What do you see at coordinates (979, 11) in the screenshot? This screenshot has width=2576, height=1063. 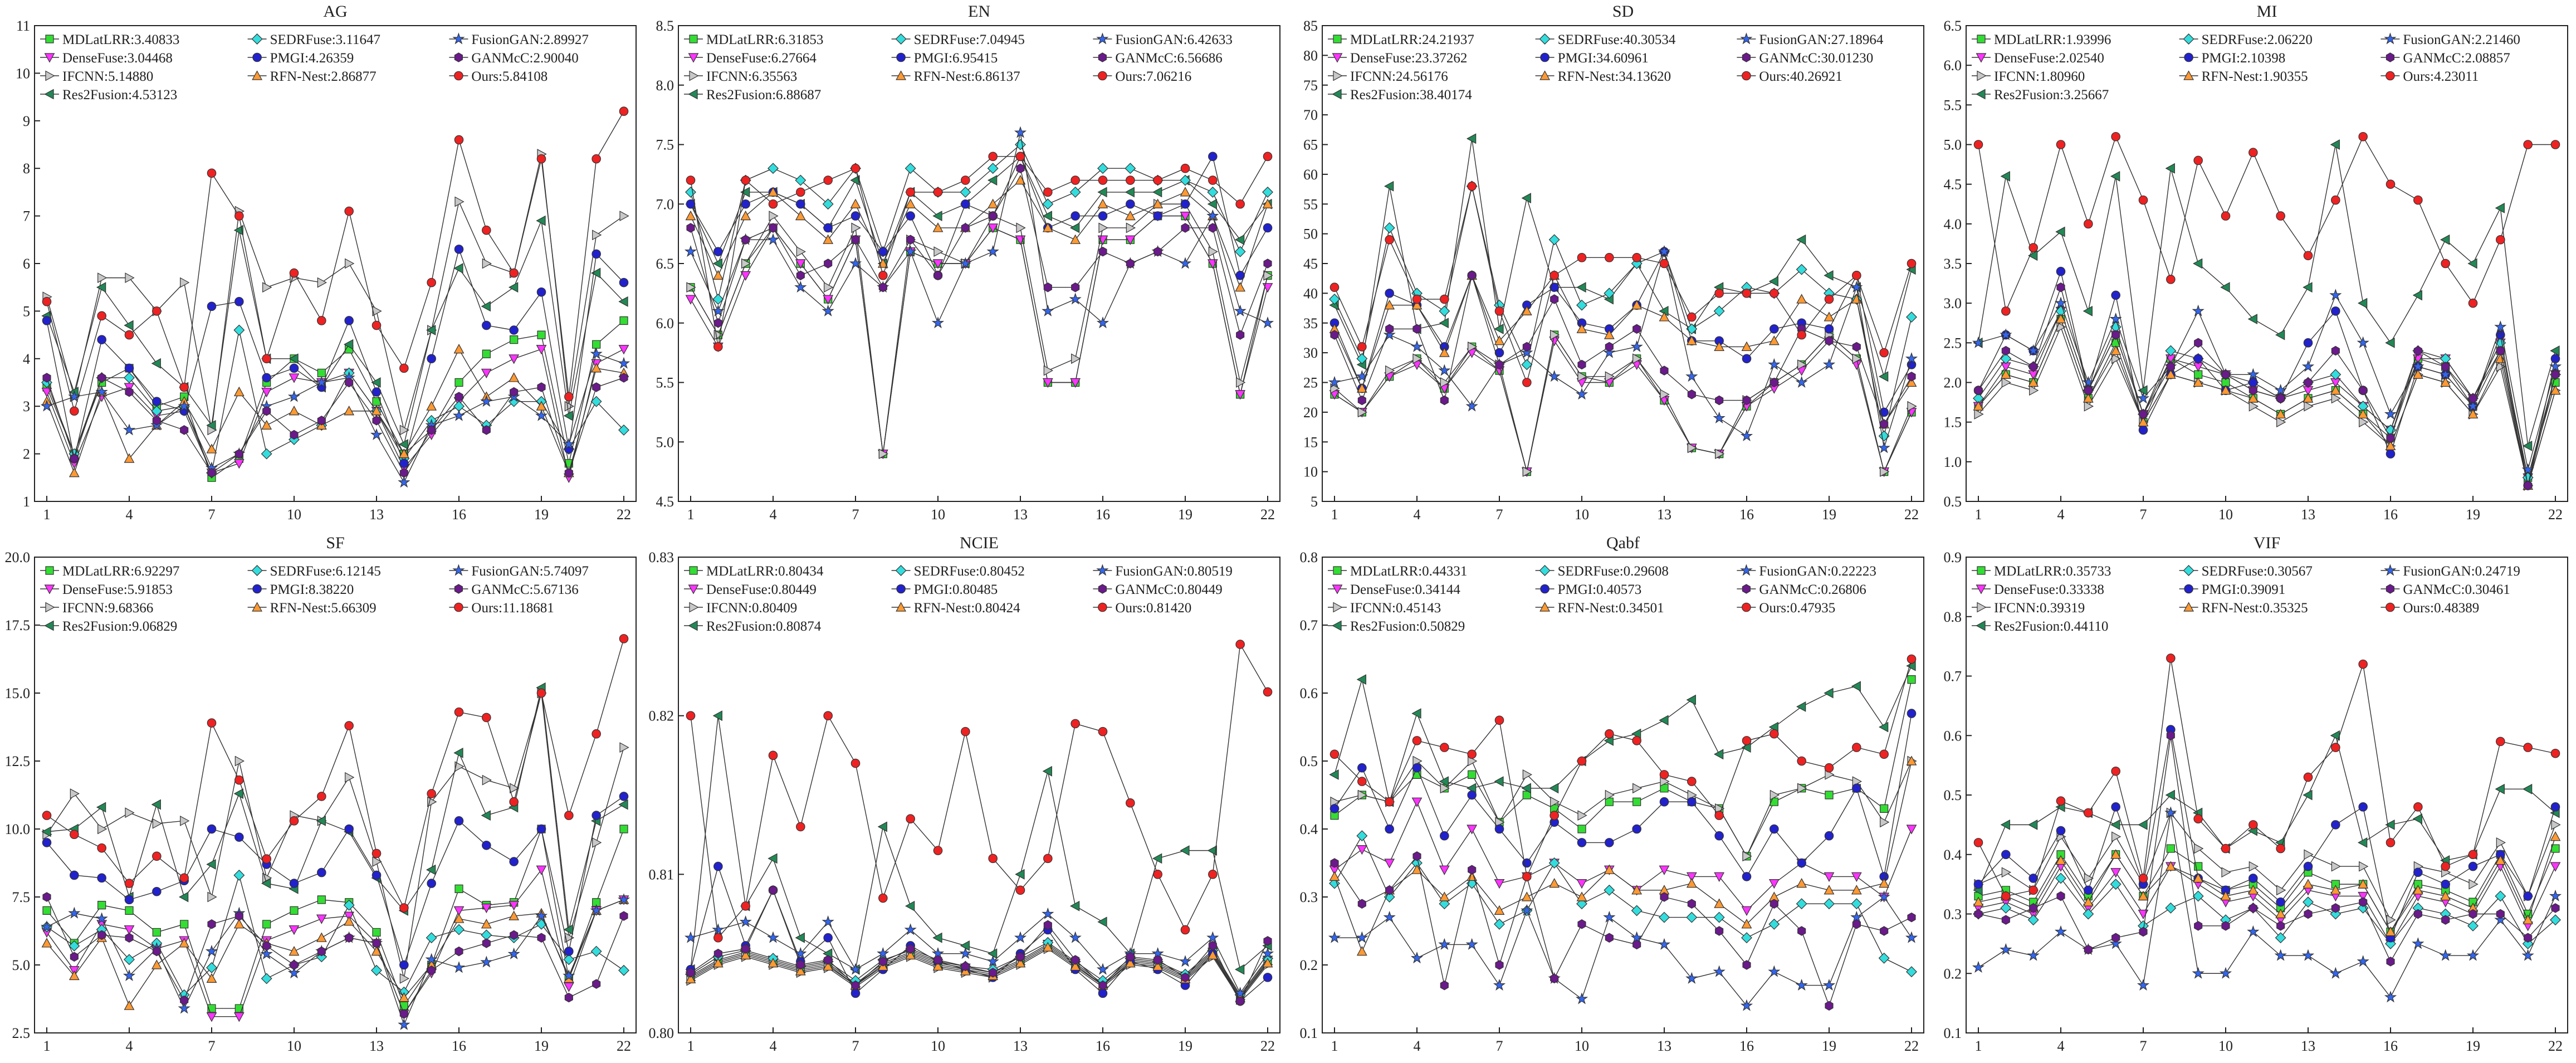 I see `chart-title: EN` at bounding box center [979, 11].